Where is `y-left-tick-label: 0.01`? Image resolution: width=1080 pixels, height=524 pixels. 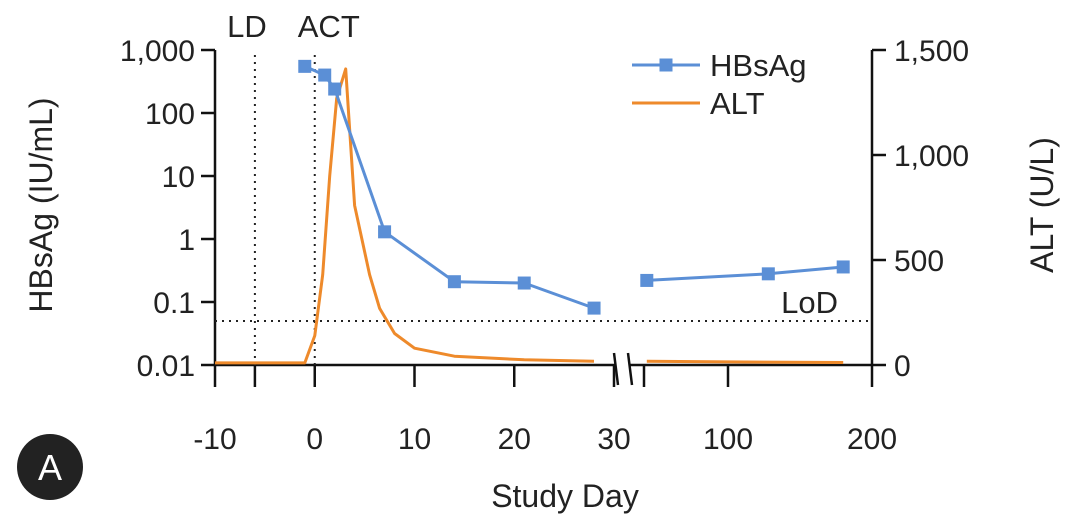
y-left-tick-label: 0.01 is located at coordinates (166, 366).